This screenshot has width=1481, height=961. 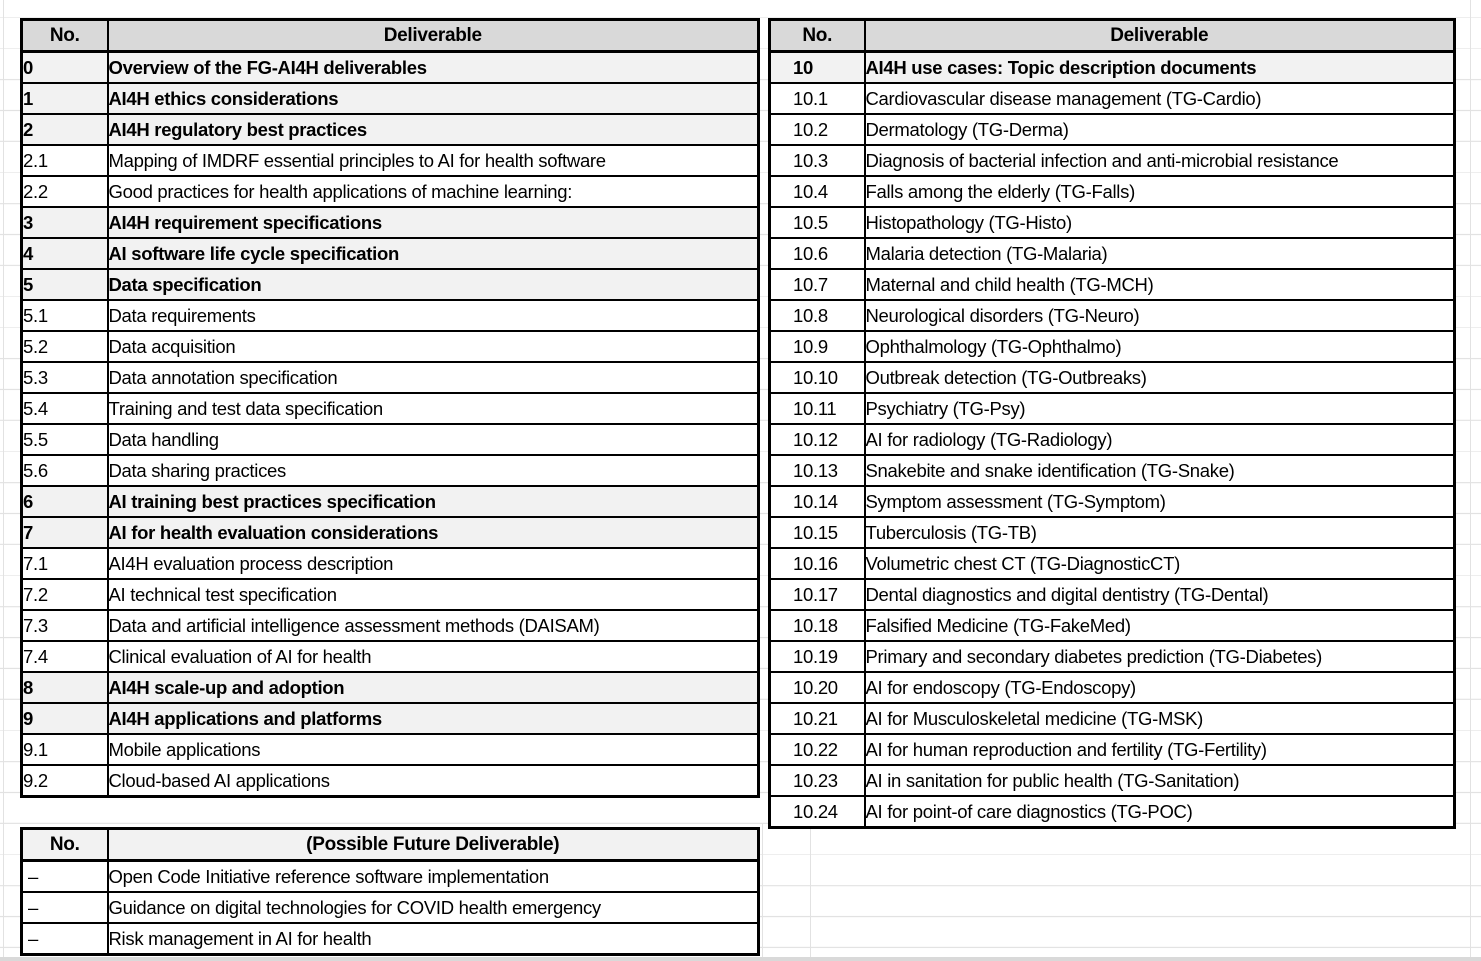 I want to click on row-deliverable: Outbreak detection (TG-Outbreaks), so click(x=1159, y=377).